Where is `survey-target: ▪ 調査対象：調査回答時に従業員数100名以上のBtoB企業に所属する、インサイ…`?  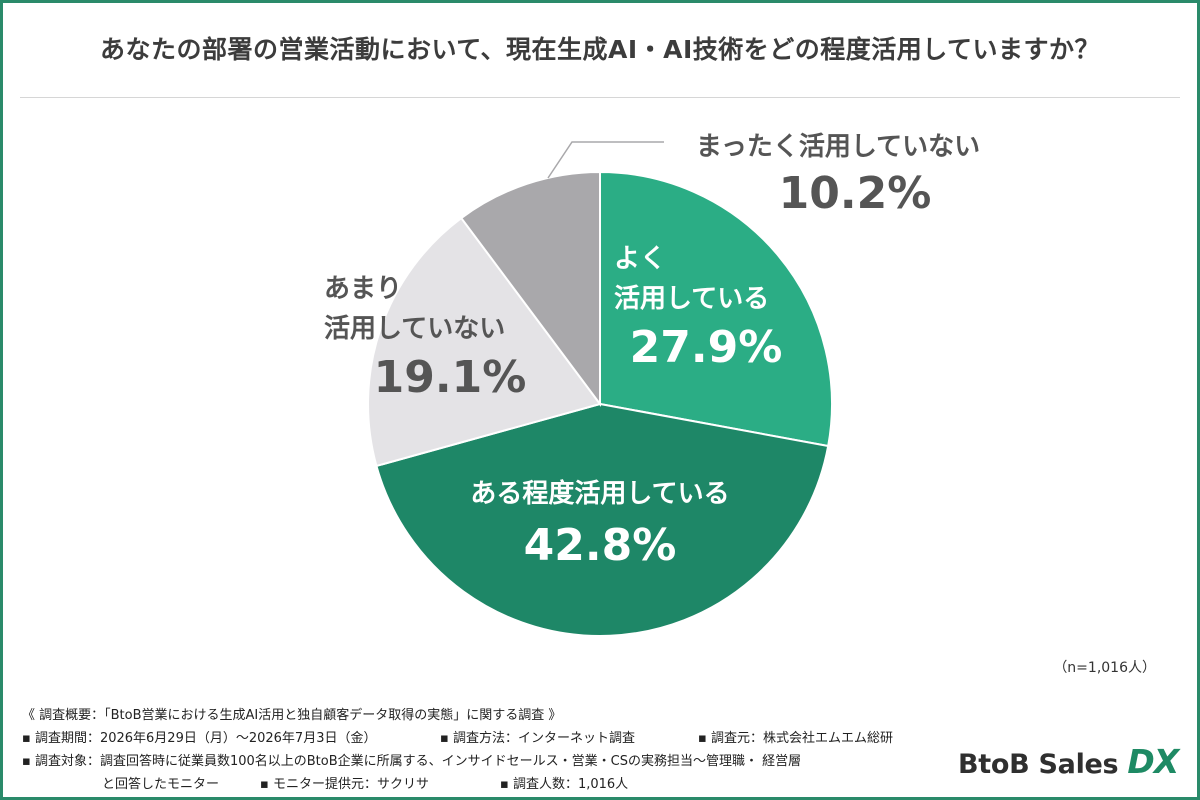 survey-target: ▪ 調査対象：調査回答時に従業員数100名以上のBtoB企業に所属する、インサイ… is located at coordinates (412, 761).